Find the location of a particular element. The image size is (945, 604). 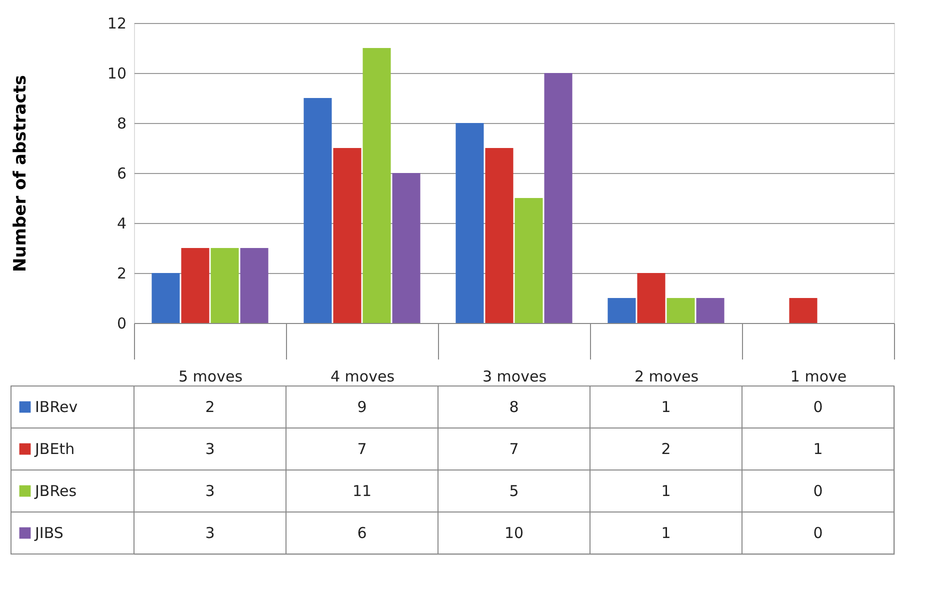

x-tick-label: 3 moves is located at coordinates (514, 377).